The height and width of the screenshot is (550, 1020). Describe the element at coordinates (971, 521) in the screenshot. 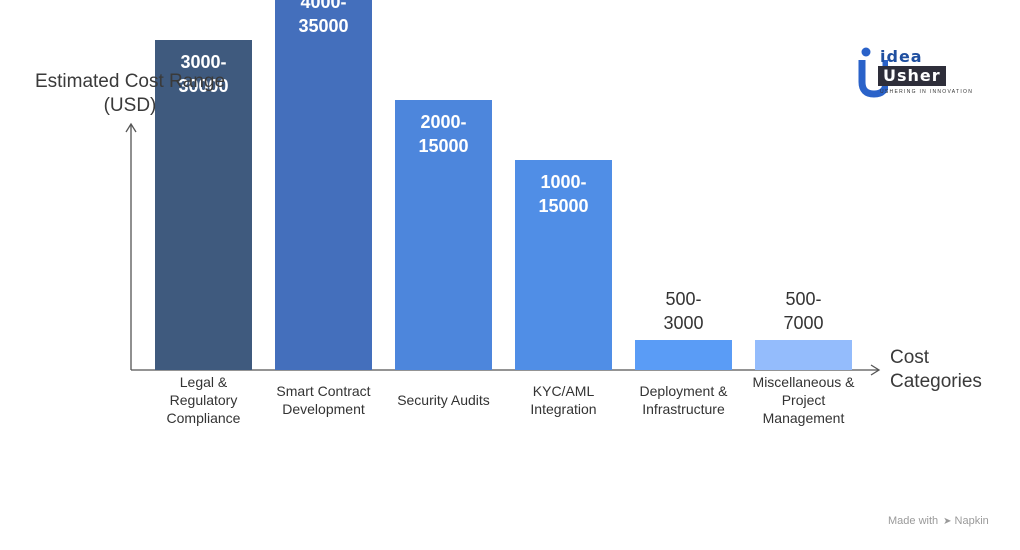

I see `footer-brand: Napkin` at that location.